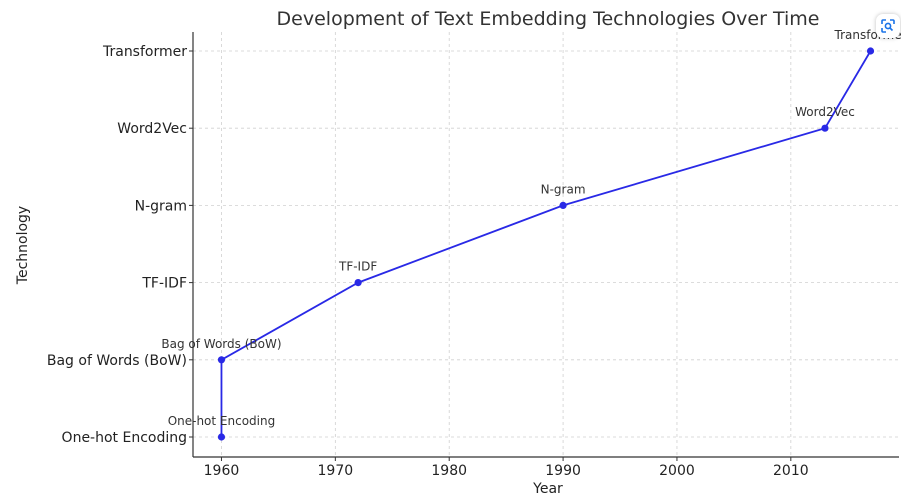 This screenshot has height=498, width=901. I want to click on x-tick-label: 1970, so click(336, 471).